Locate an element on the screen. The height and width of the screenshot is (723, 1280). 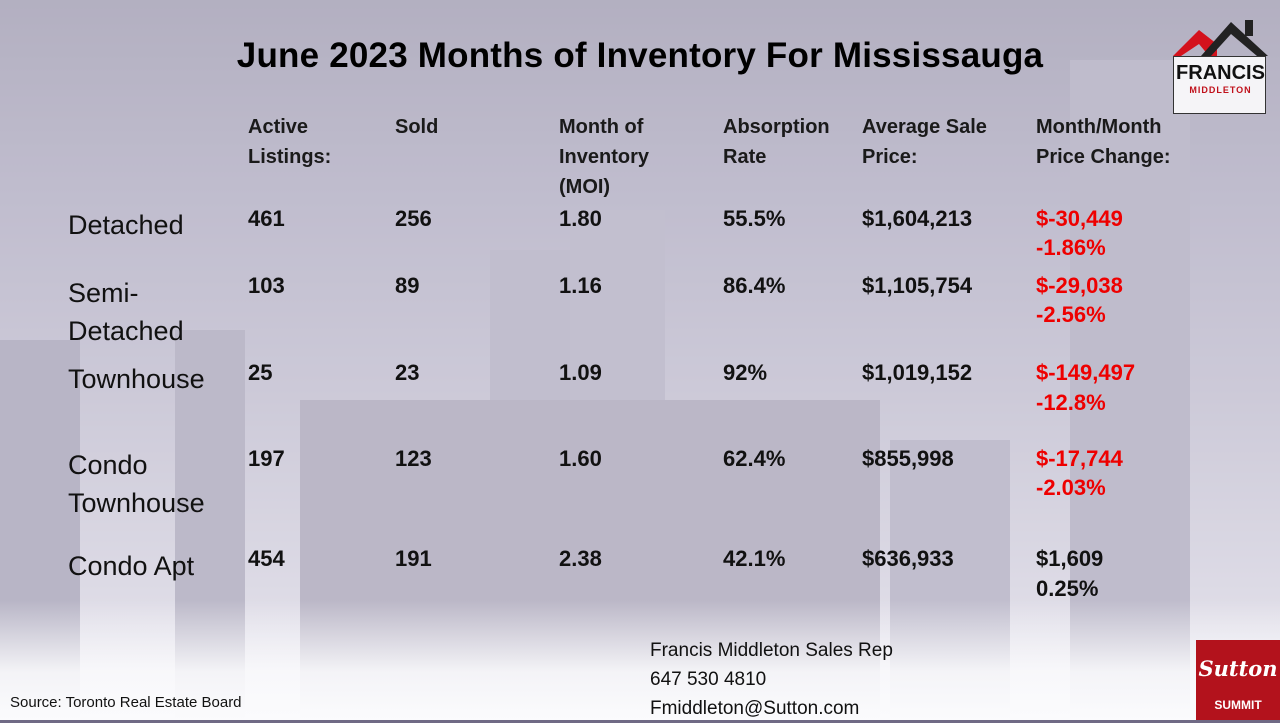
cell-absorption: 55.5% is located at coordinates (754, 218).